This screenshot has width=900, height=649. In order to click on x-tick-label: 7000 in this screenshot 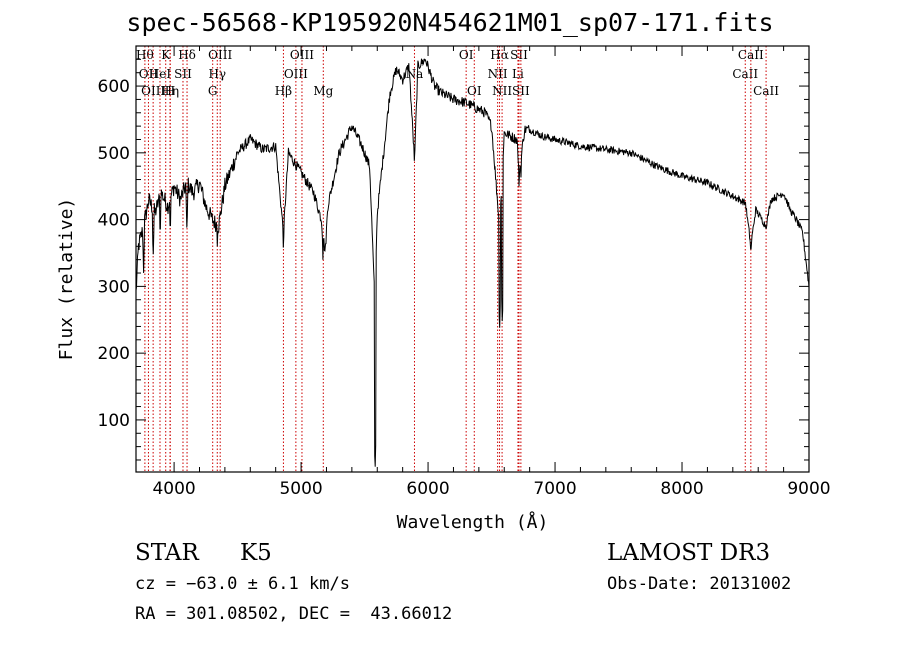, I will do `click(554, 489)`.